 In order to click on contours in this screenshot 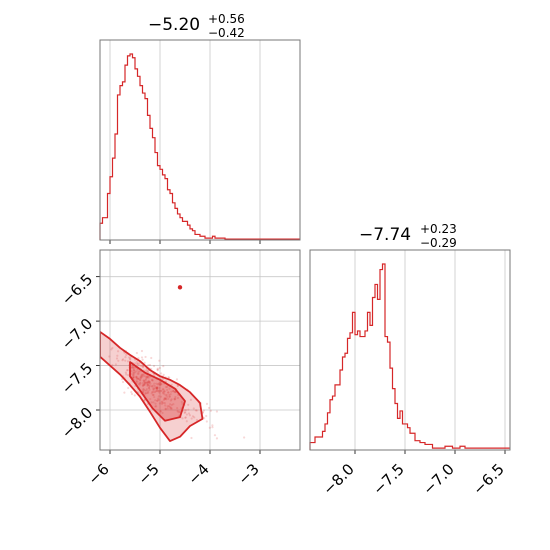, I will do `click(152, 386)`.